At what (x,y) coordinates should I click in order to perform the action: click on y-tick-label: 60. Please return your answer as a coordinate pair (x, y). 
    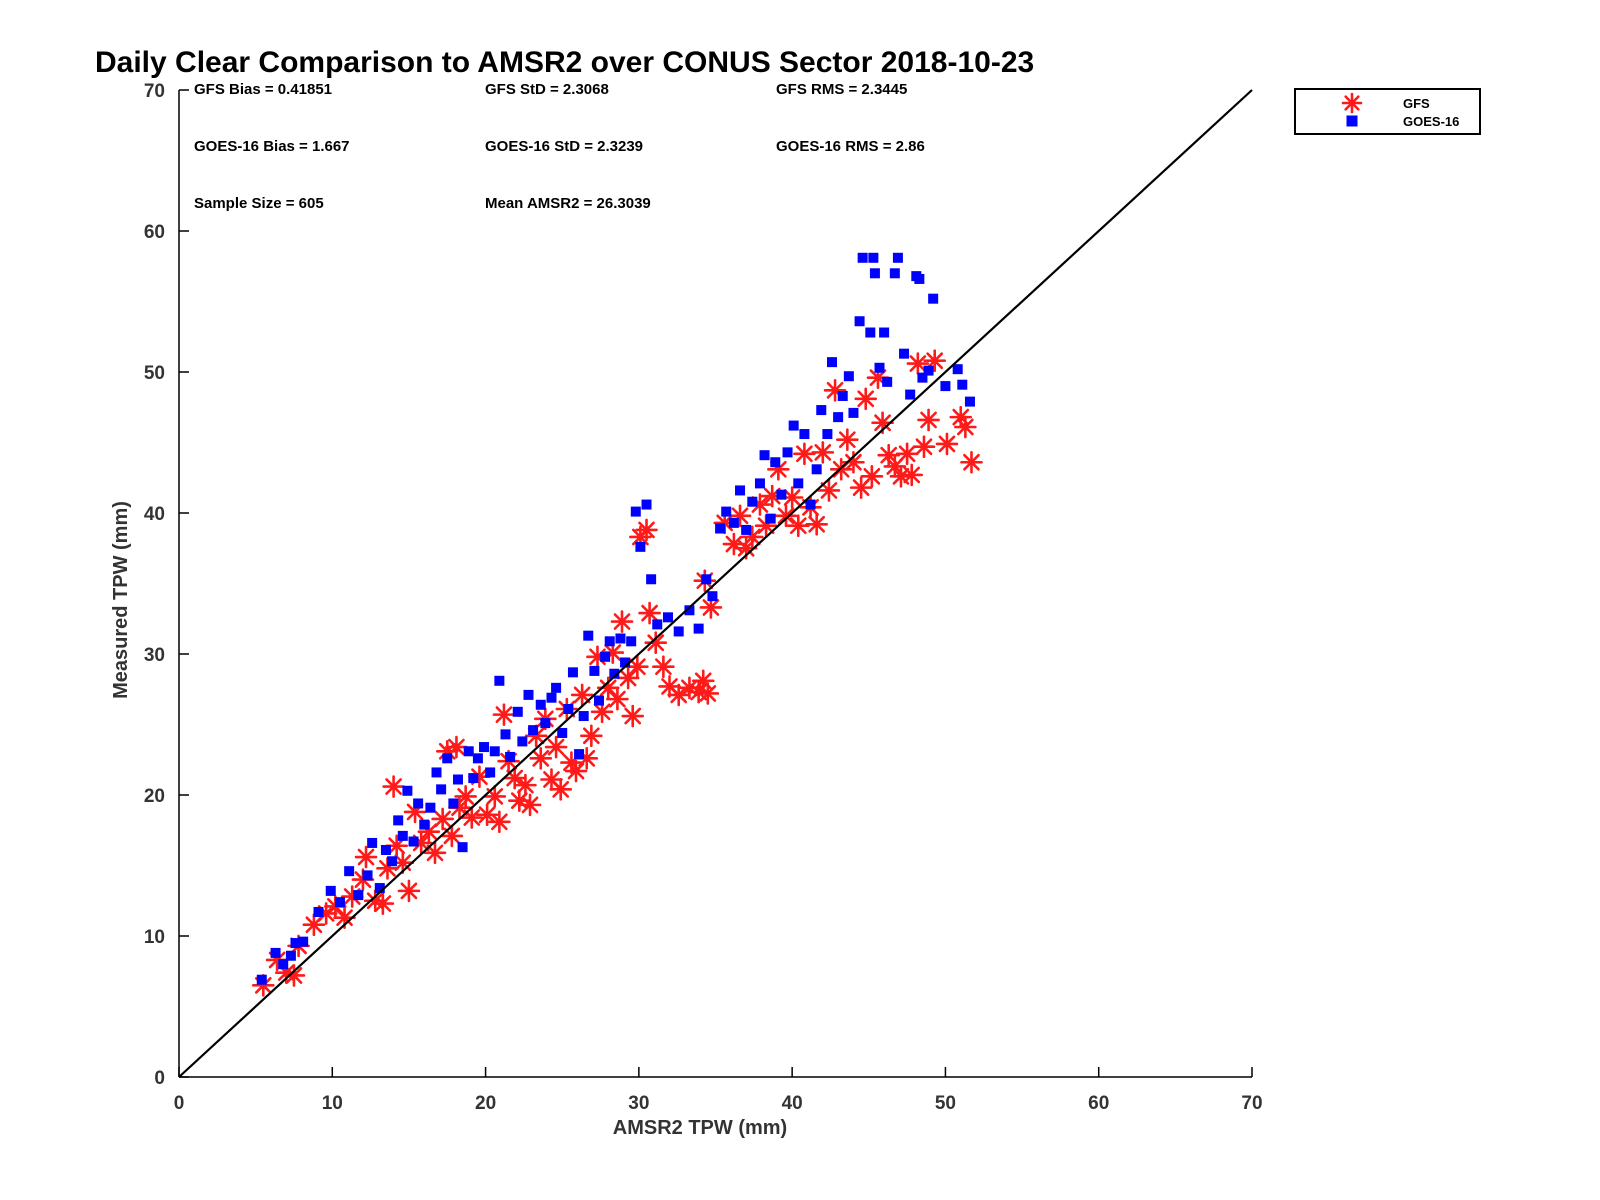
    Looking at the image, I should click on (154, 232).